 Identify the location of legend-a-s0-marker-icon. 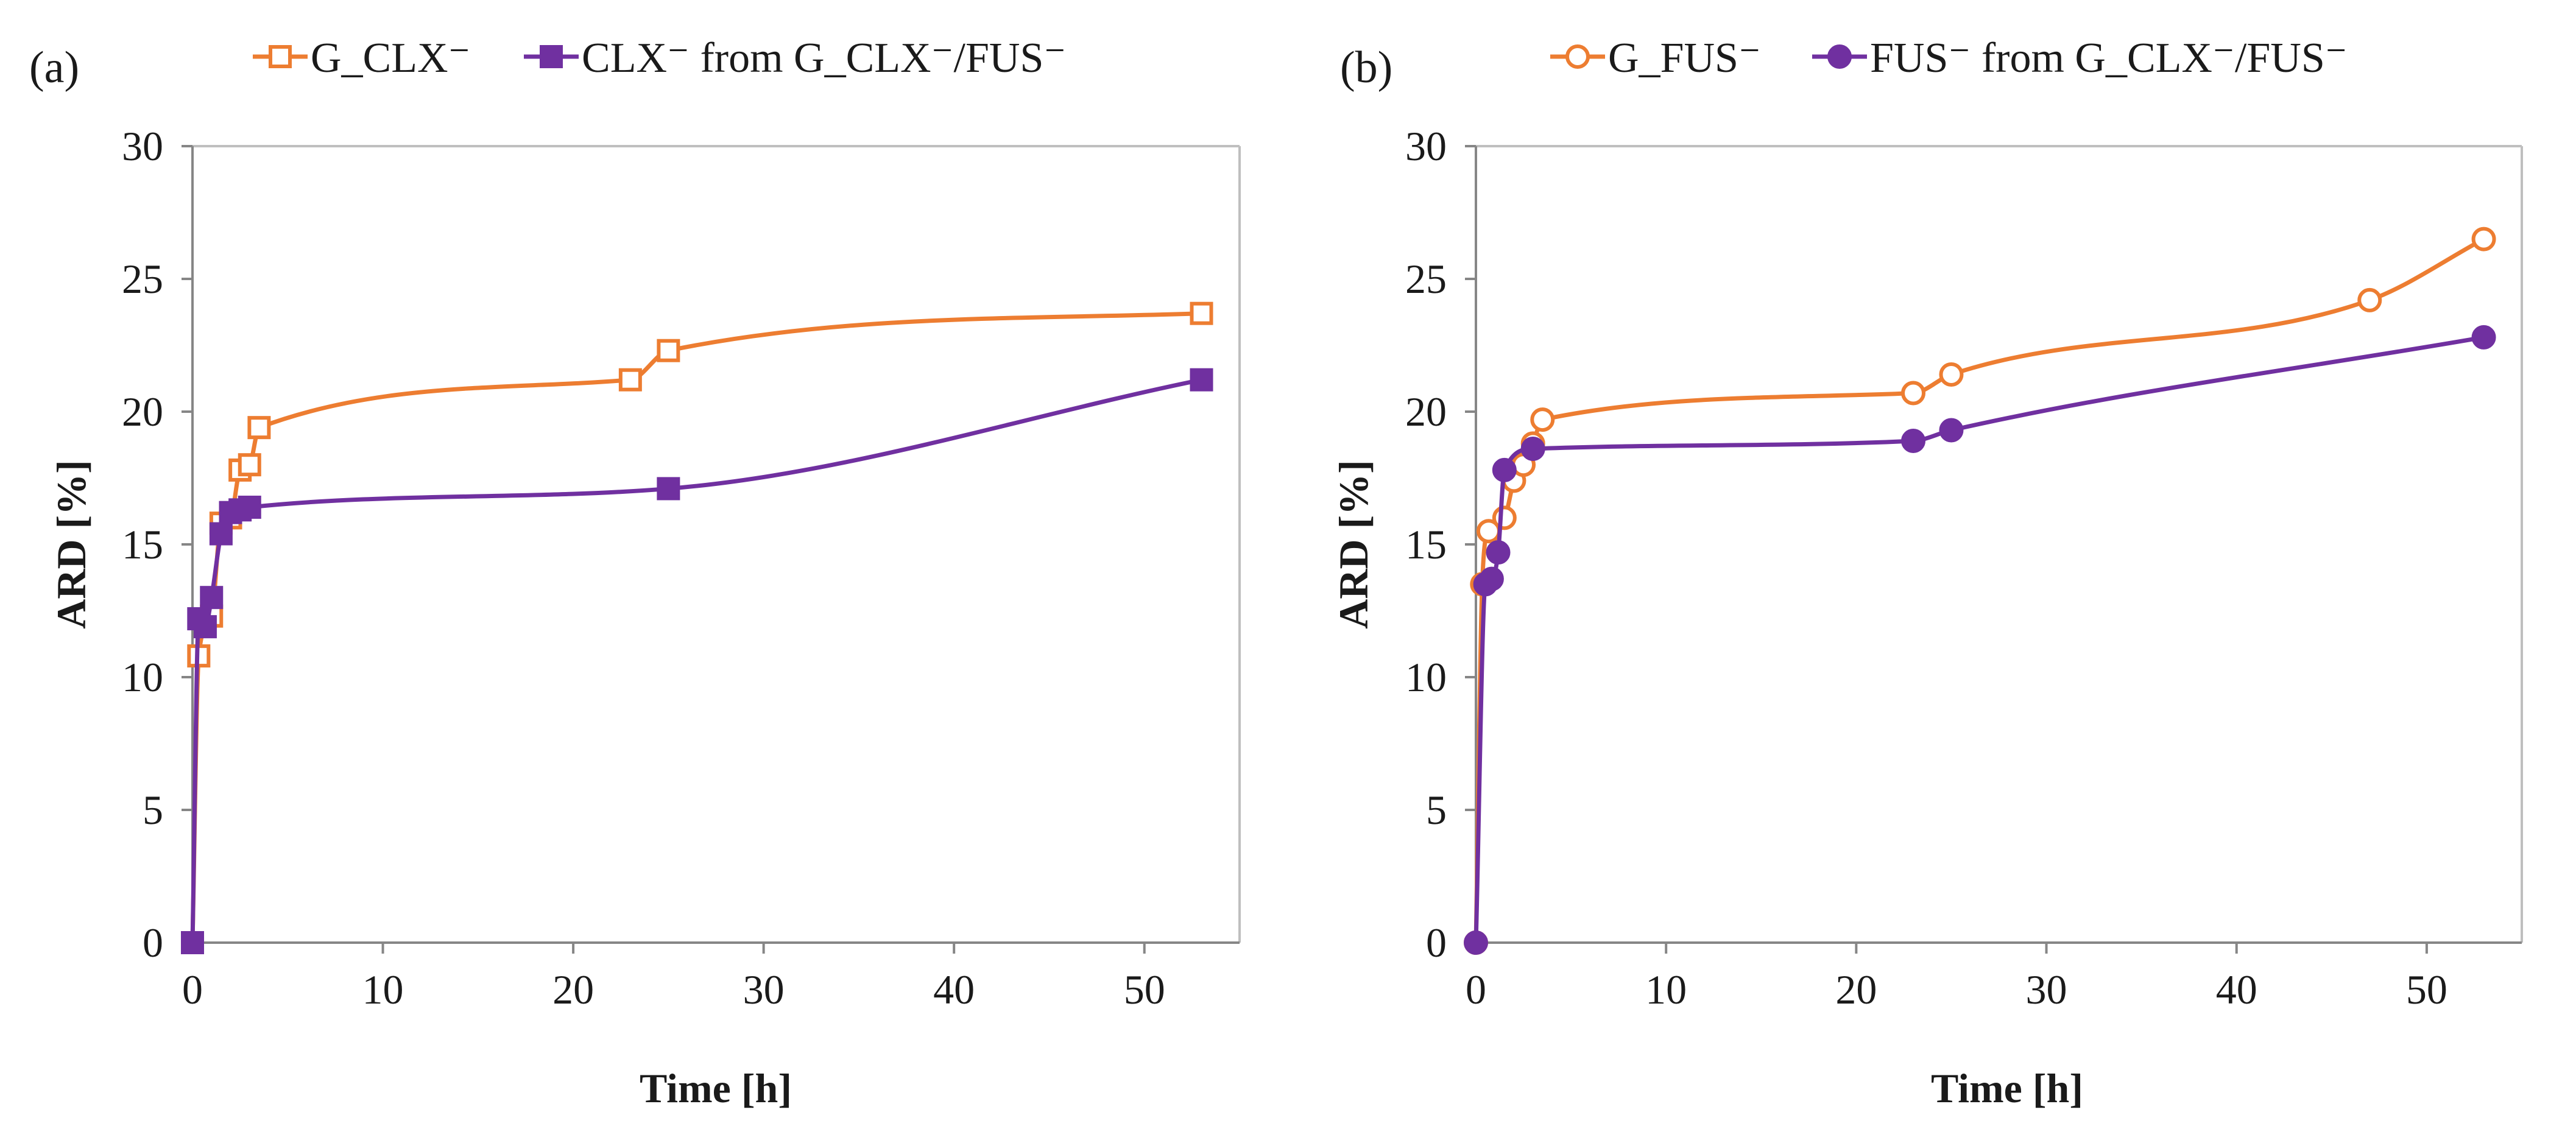
(280, 57).